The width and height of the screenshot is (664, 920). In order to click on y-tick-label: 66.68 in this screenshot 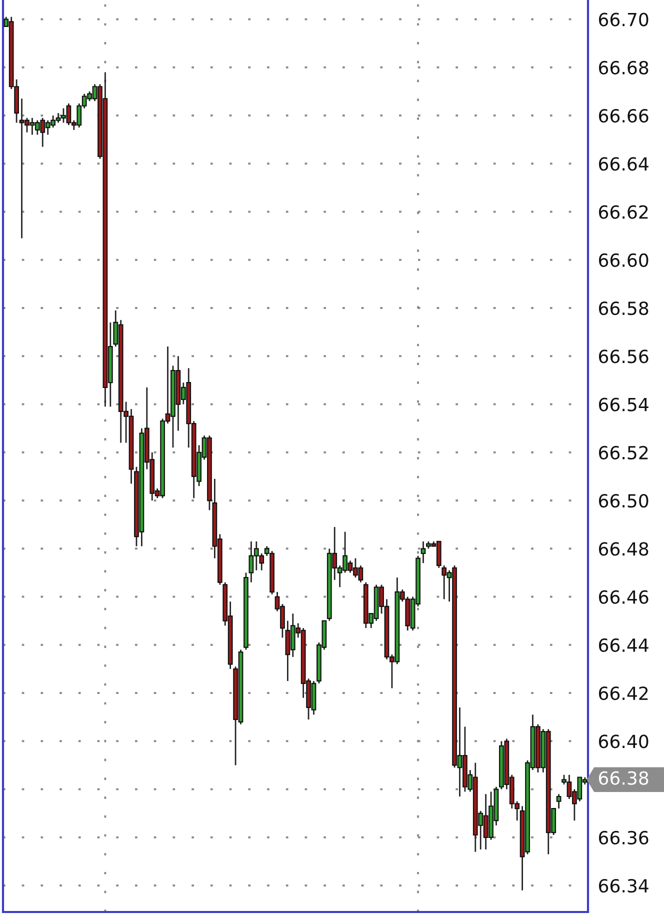, I will do `click(623, 67)`.